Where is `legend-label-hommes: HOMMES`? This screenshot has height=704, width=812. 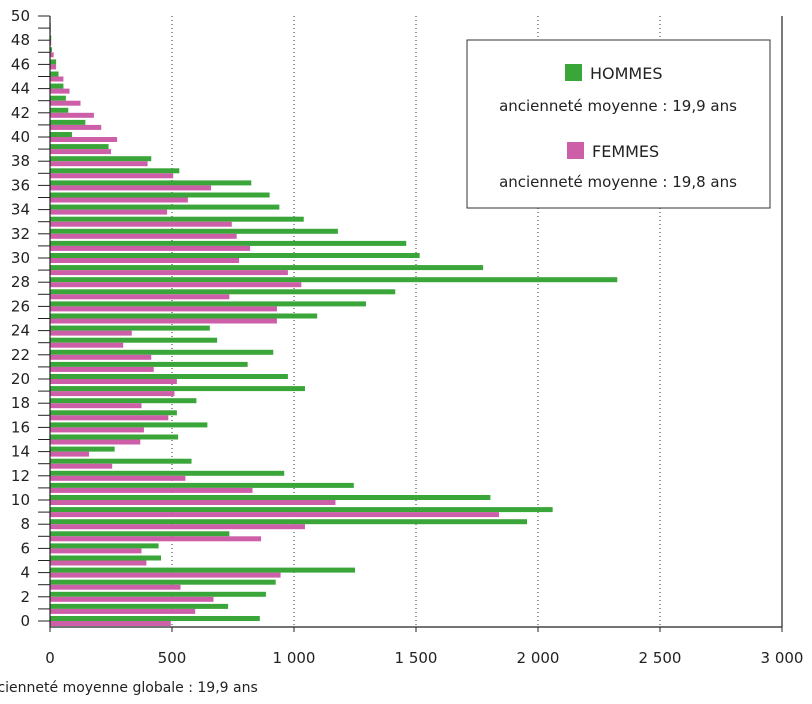 legend-label-hommes: HOMMES is located at coordinates (626, 73).